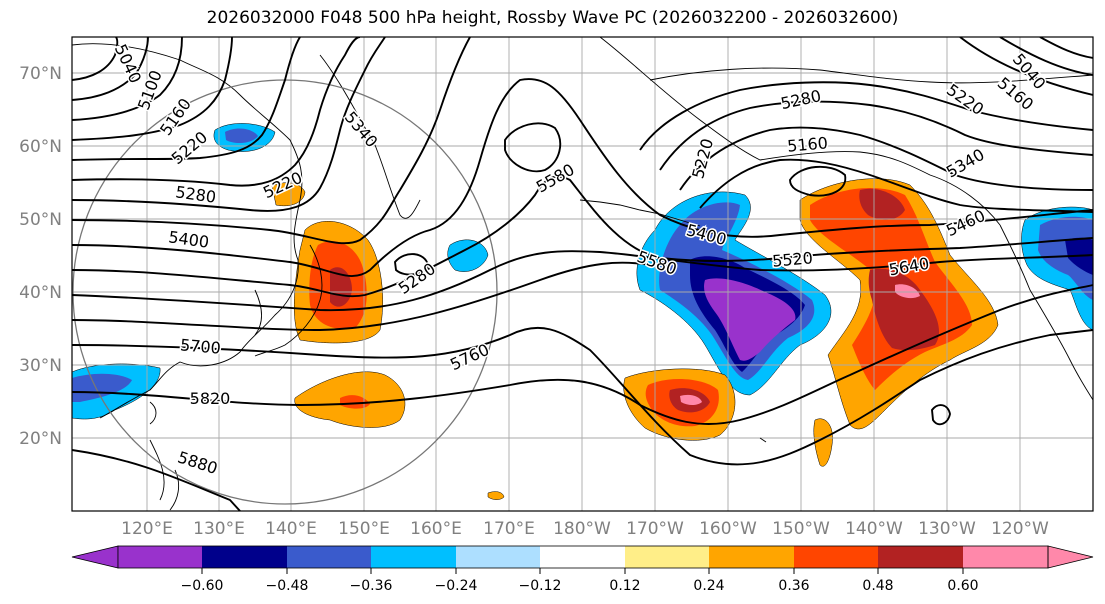 The width and height of the screenshot is (1105, 604). Describe the element at coordinates (411, 264) in the screenshot. I see `contour-low-kuril` at that location.